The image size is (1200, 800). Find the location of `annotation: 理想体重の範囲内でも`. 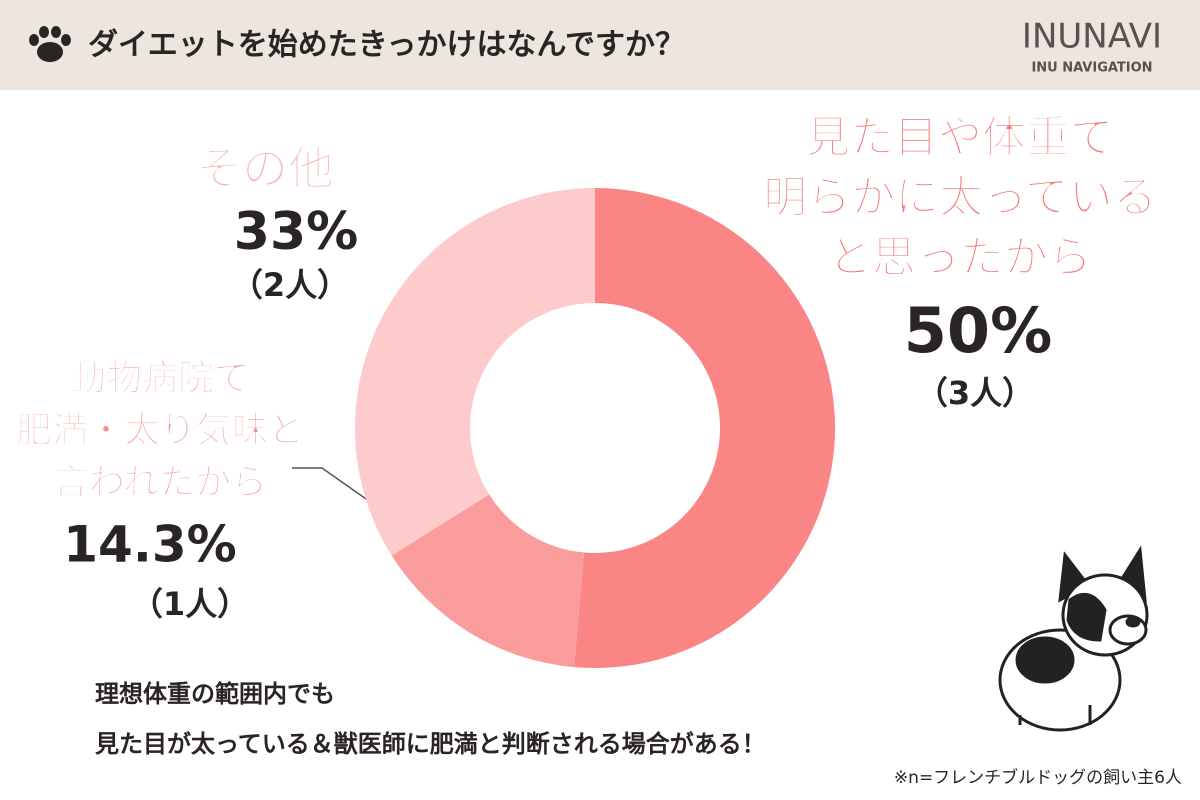

annotation: 理想体重の範囲内でも is located at coordinates (215, 694).